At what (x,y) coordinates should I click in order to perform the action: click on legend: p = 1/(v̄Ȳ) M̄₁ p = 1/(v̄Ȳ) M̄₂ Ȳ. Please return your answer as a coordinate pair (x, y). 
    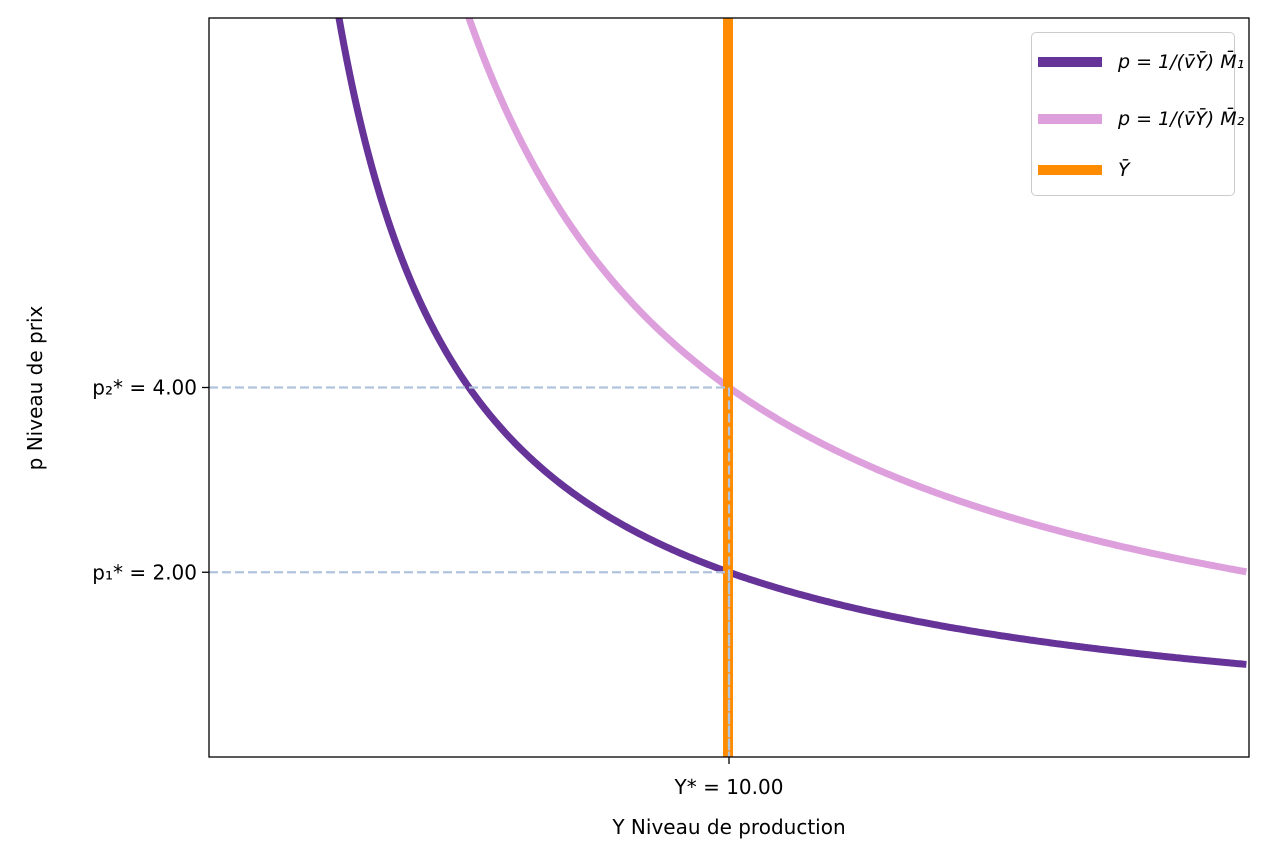
    Looking at the image, I should click on (1137, 114).